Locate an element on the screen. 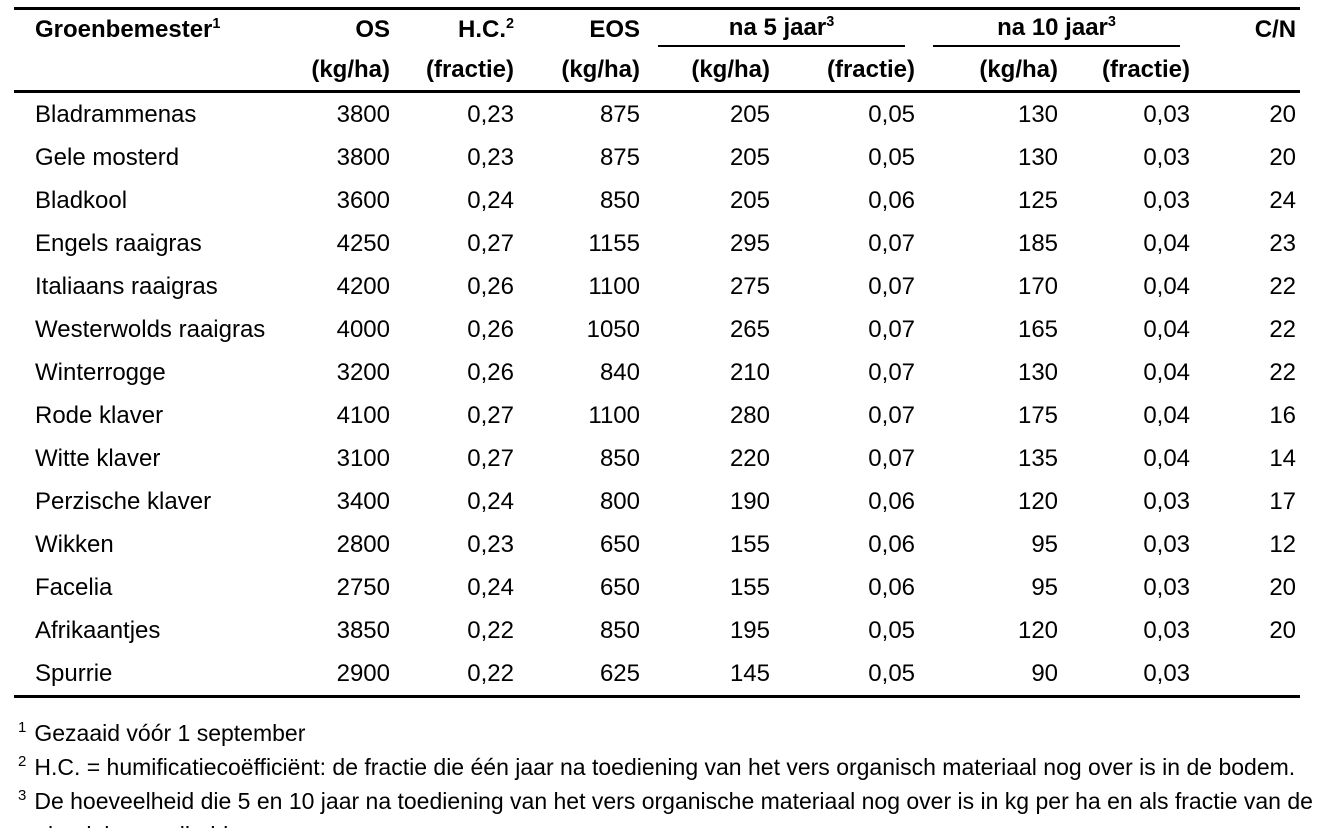 Image resolution: width=1331 pixels, height=828 pixels. cell-os: 2750 is located at coordinates (363, 587).